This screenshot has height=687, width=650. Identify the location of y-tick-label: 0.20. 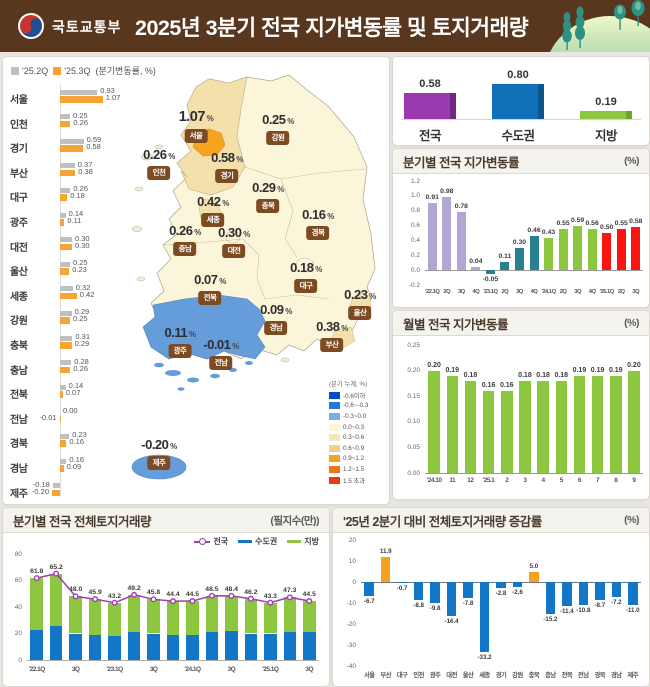
(413, 371).